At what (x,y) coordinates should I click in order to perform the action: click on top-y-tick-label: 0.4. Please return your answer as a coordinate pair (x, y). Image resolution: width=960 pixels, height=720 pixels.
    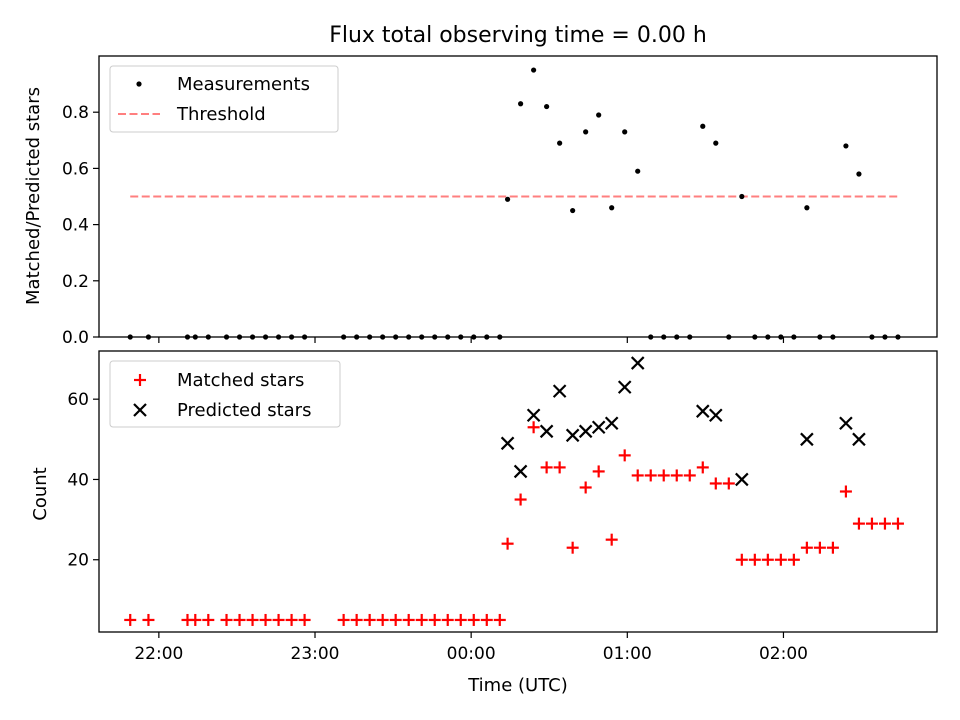
    Looking at the image, I should click on (75, 226).